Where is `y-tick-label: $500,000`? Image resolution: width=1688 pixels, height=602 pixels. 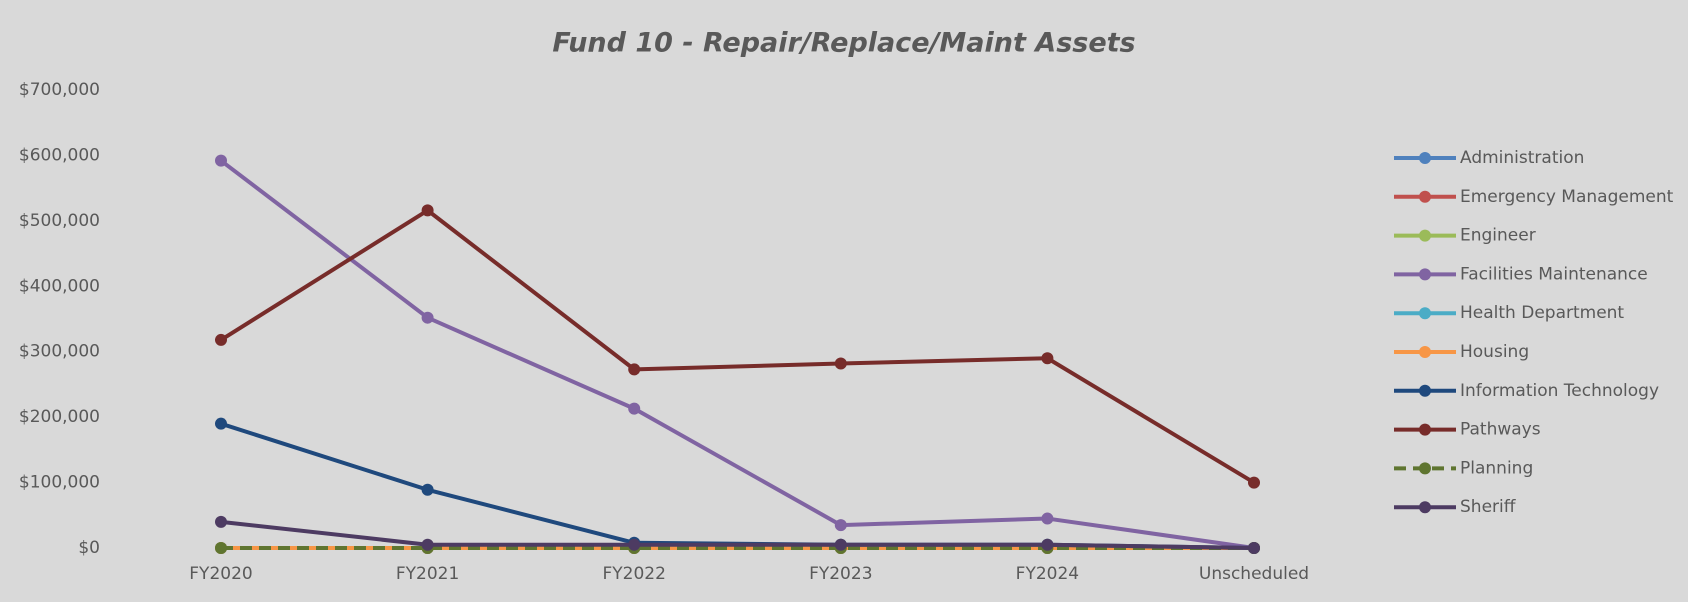 y-tick-label: $500,000 is located at coordinates (59, 221).